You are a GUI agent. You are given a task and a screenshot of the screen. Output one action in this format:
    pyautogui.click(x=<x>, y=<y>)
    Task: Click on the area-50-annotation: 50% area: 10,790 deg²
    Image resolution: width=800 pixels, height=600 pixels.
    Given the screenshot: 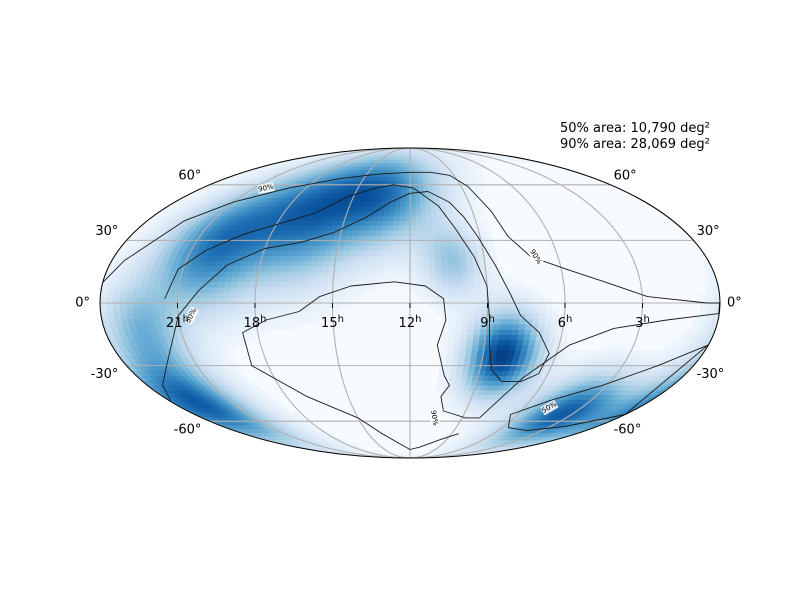 What is the action you would take?
    pyautogui.click(x=635, y=128)
    